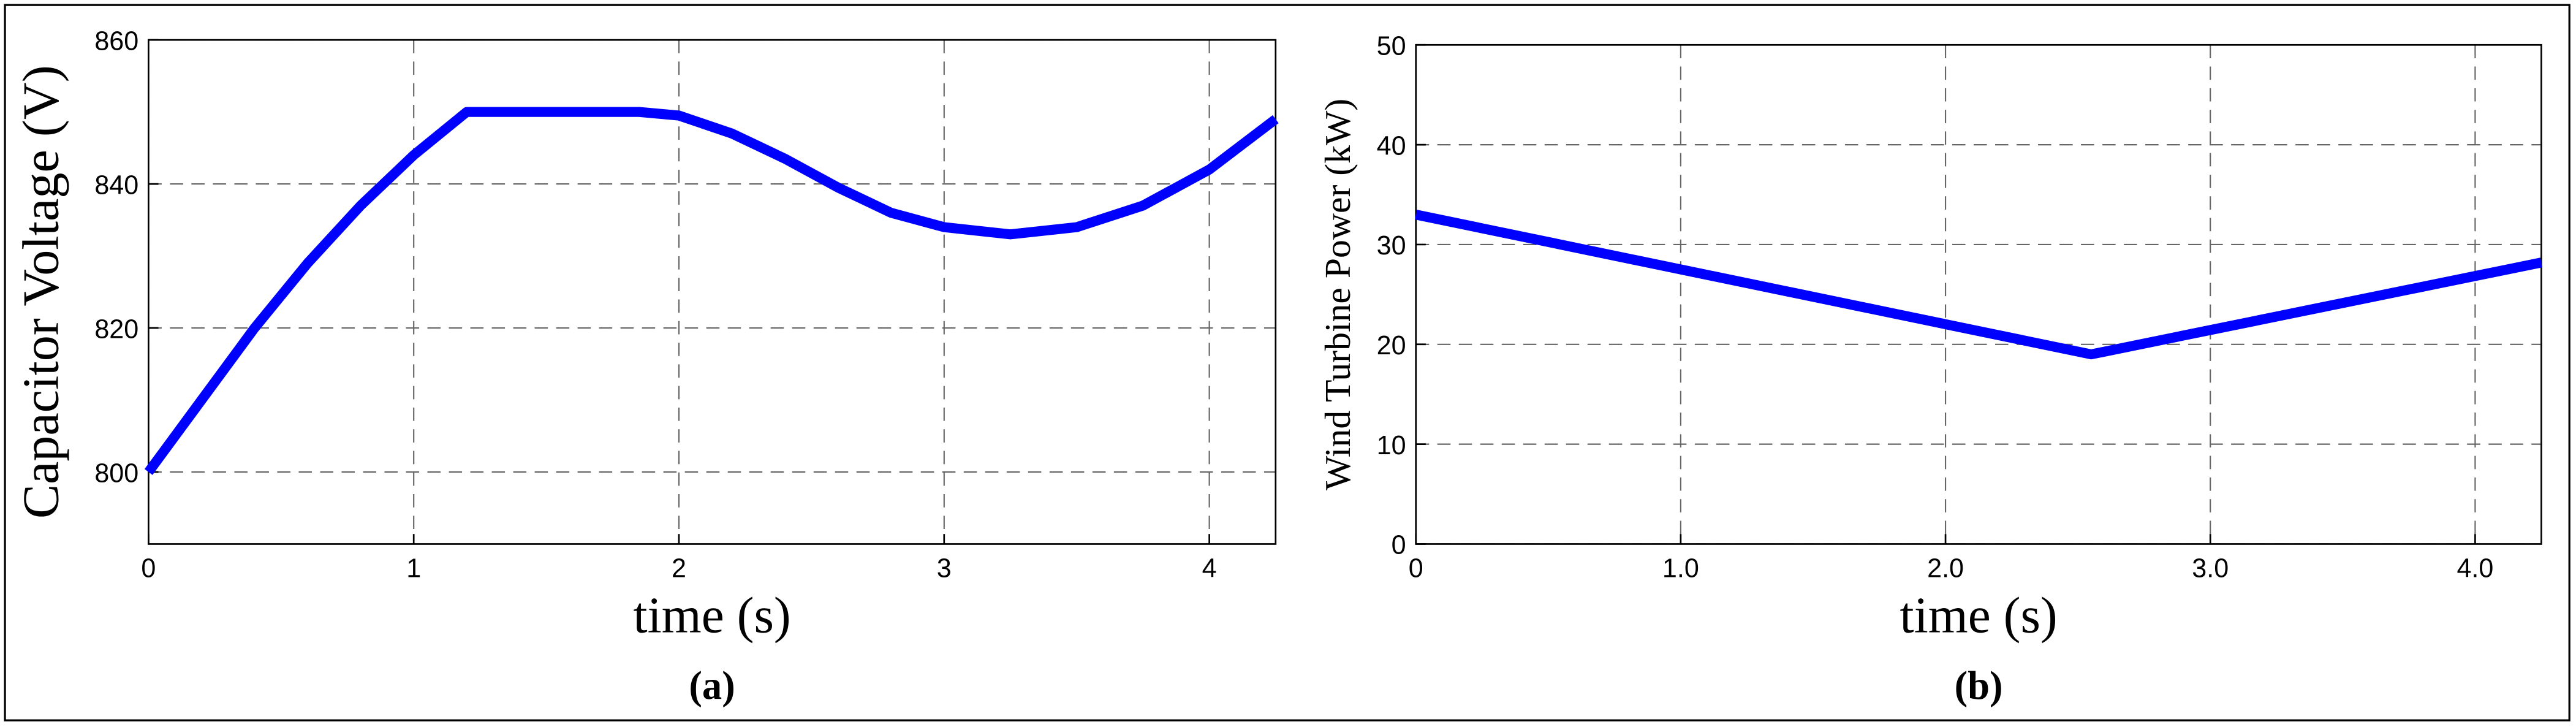 Image resolution: width=2576 pixels, height=727 pixels. I want to click on x-tick-label: 3, so click(945, 569).